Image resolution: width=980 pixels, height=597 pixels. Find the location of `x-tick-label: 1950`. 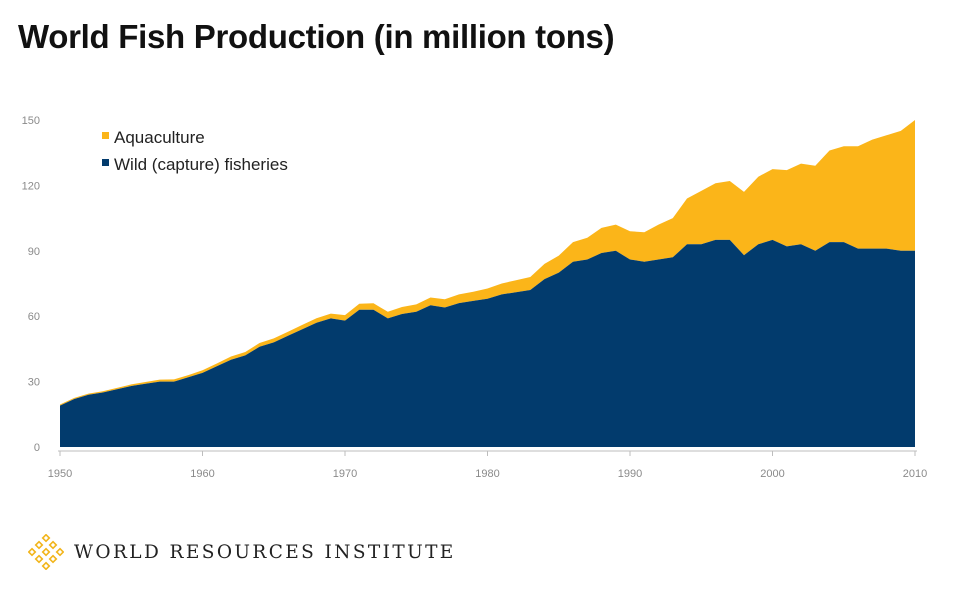

x-tick-label: 1950 is located at coordinates (60, 474).